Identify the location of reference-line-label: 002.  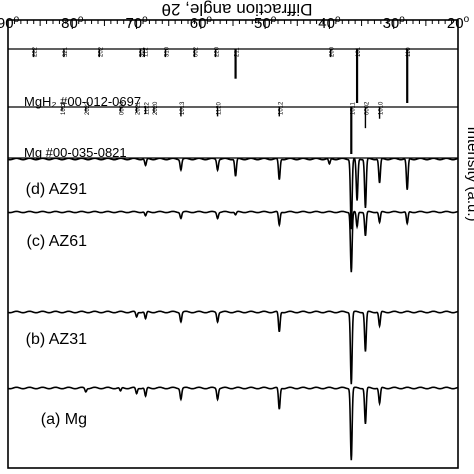
(196, 51).